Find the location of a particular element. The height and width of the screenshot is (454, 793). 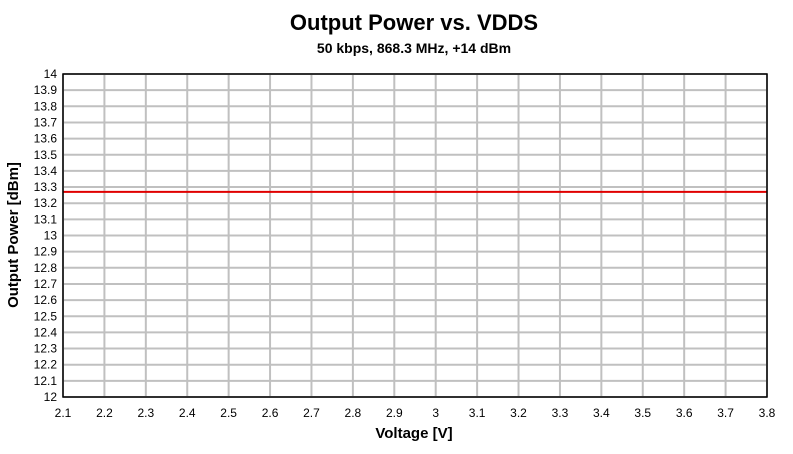

y-tick-label: 12.1 is located at coordinates (46, 381).